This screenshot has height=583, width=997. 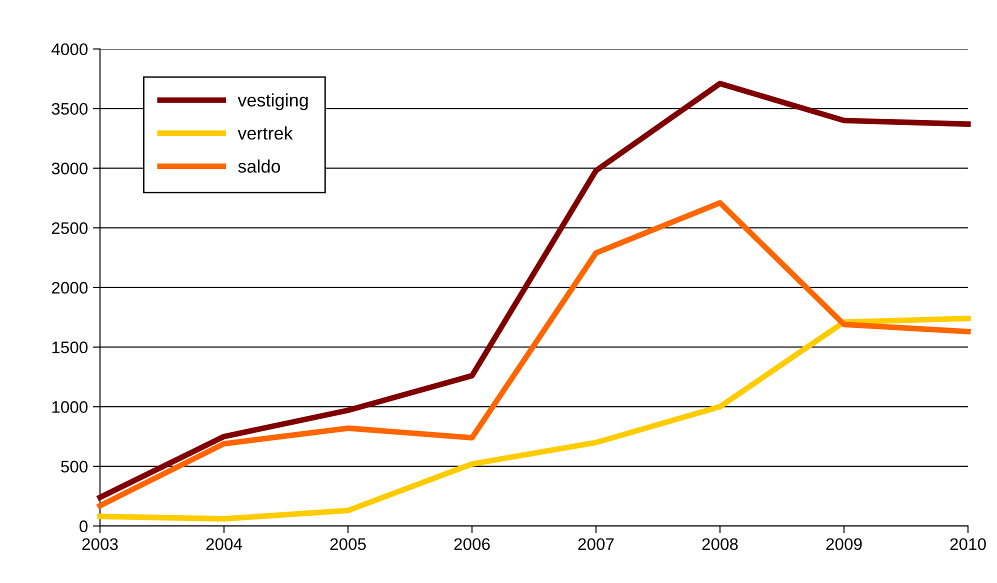 What do you see at coordinates (70, 228) in the screenshot?
I see `y-tick-label: 2500` at bounding box center [70, 228].